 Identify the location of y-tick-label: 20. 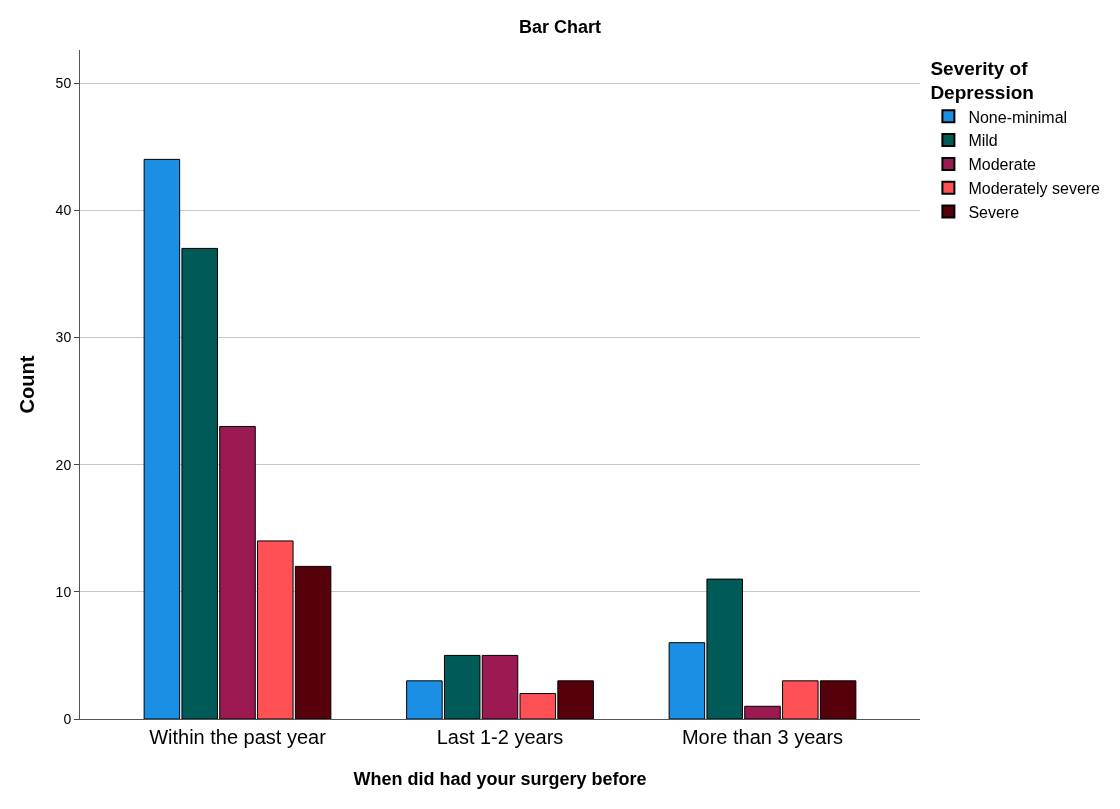
(63, 464).